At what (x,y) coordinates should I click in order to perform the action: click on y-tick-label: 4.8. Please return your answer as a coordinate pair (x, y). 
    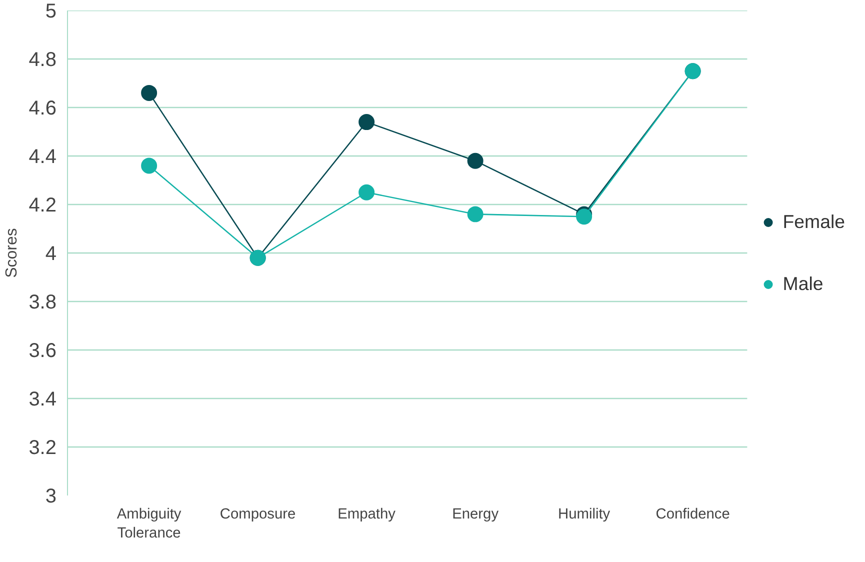
    Looking at the image, I should click on (42, 60).